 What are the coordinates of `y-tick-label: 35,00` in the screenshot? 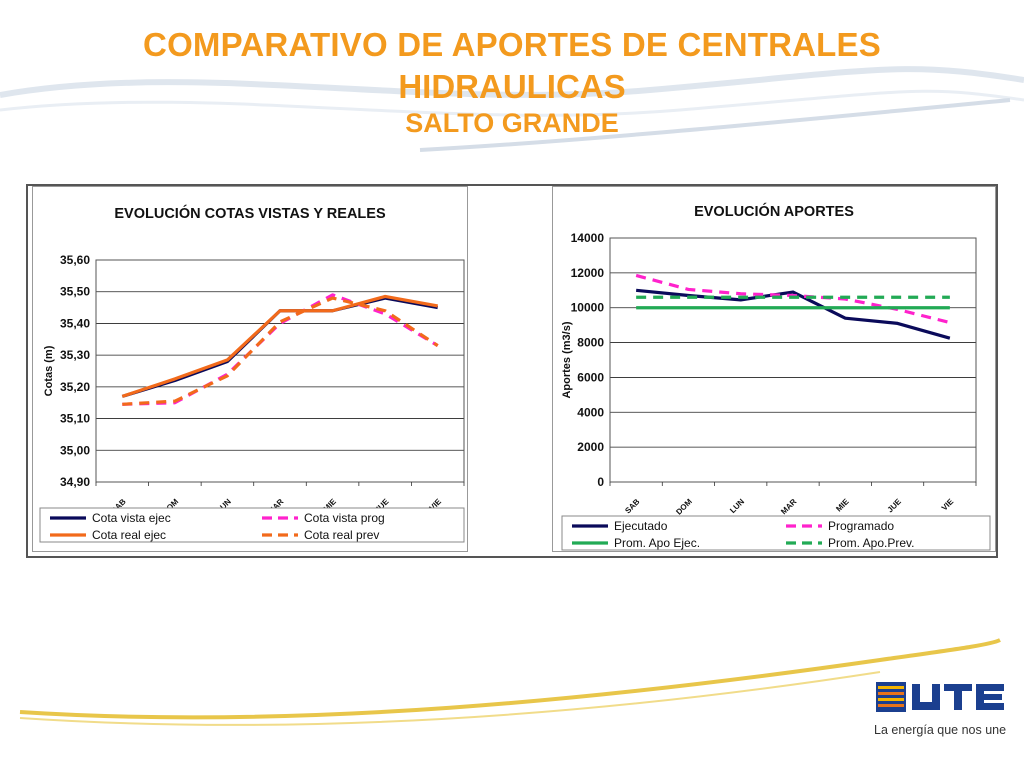 It's located at (75, 450).